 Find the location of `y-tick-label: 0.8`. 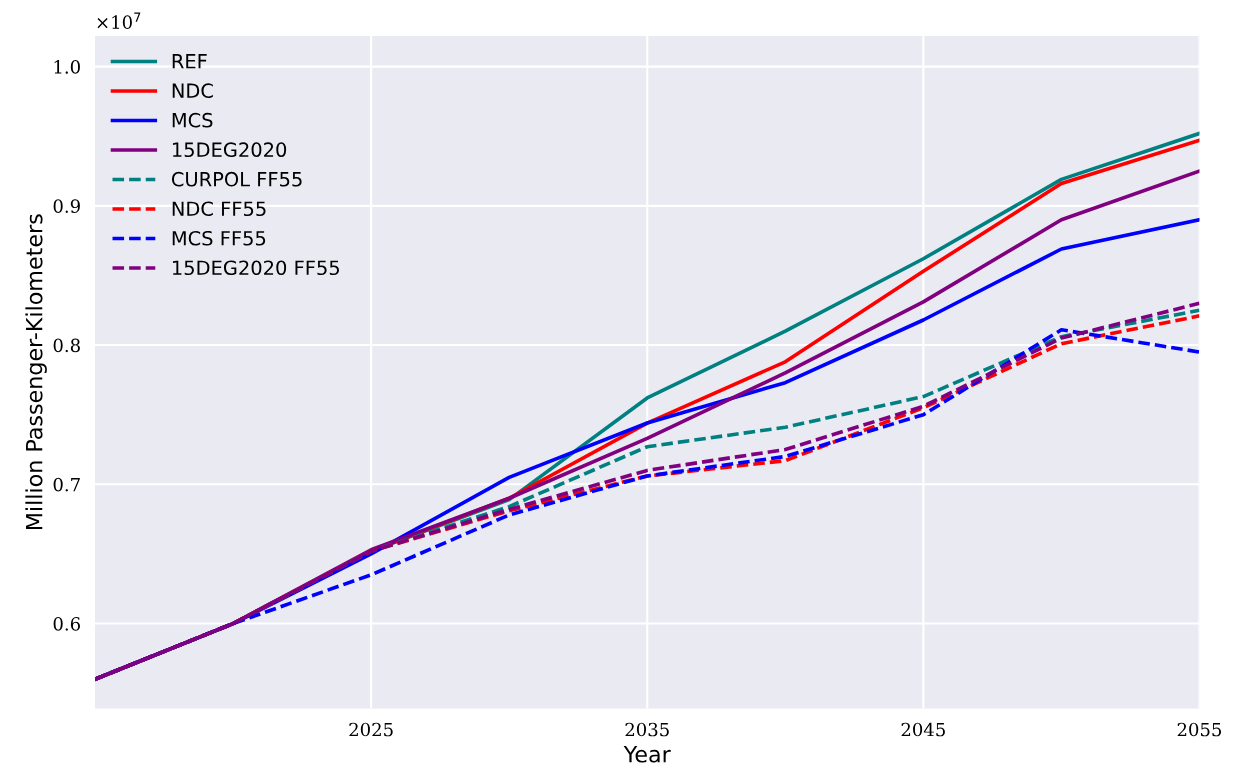

y-tick-label: 0.8 is located at coordinates (66, 345).